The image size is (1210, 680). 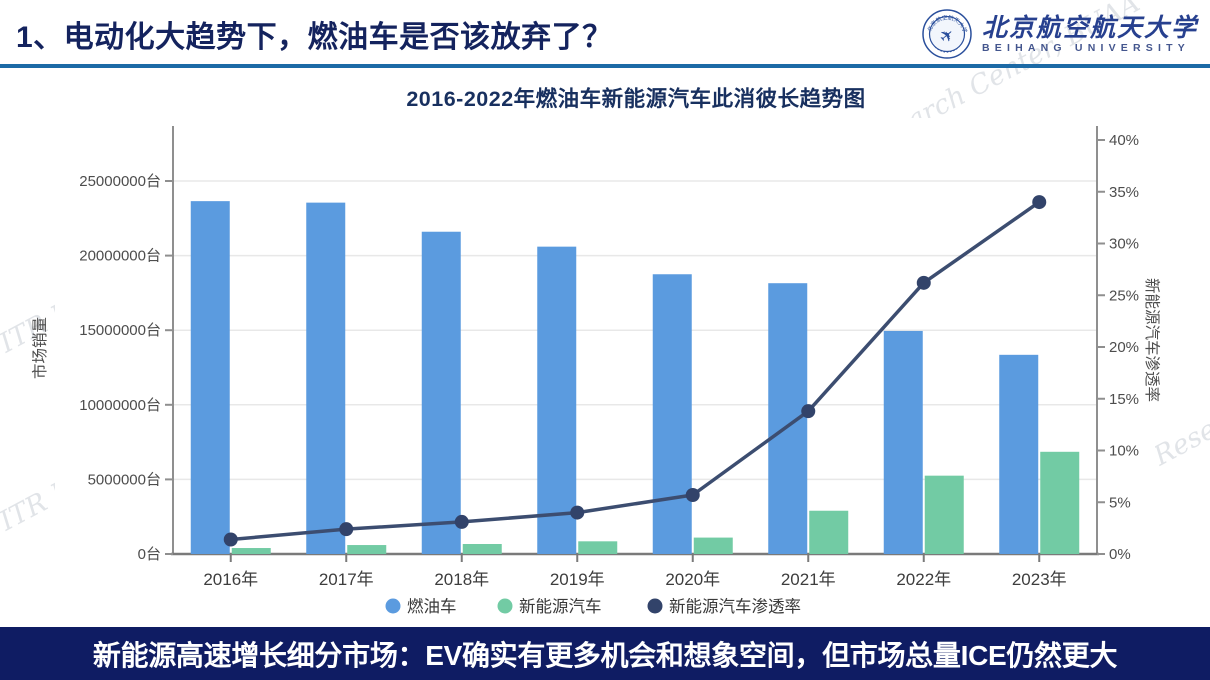 What do you see at coordinates (923, 579) in the screenshot?
I see `x-tick-label: 2022年` at bounding box center [923, 579].